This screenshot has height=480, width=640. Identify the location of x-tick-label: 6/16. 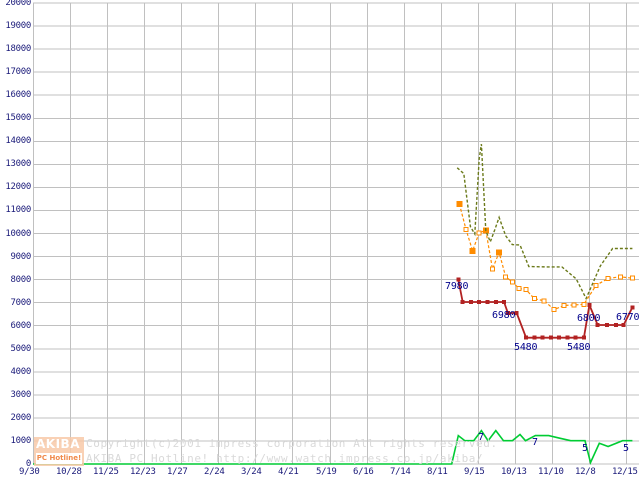
(363, 472).